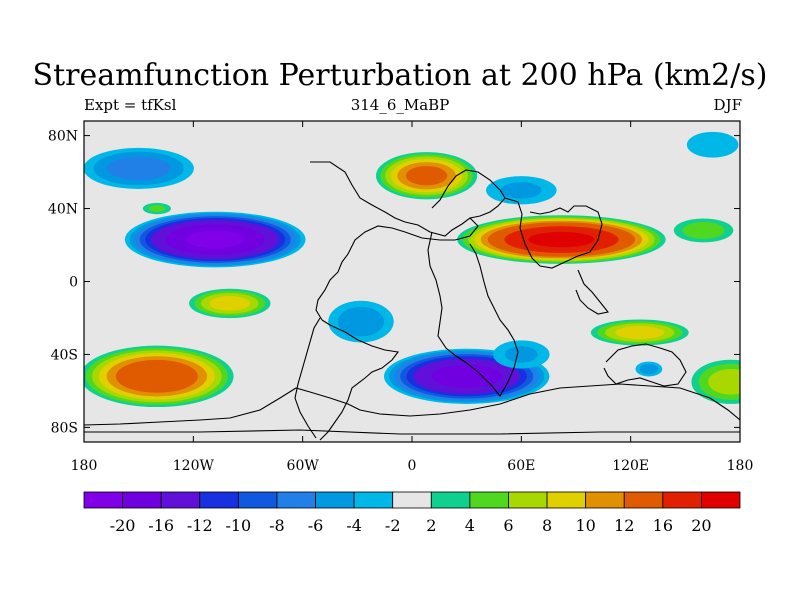 The image size is (800, 600). I want to click on colorbar: -20 -16 -12 -10 -8 -6 -4 -2 2 4 6 8 10 12 16 20, so click(412, 513).